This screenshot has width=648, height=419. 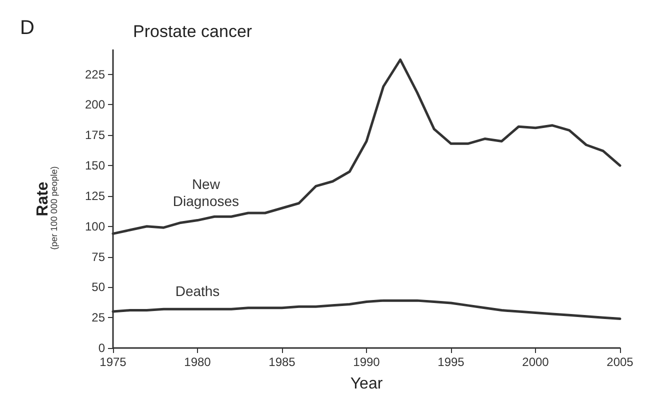 What do you see at coordinates (95, 74) in the screenshot?
I see `y-tick-label: 225` at bounding box center [95, 74].